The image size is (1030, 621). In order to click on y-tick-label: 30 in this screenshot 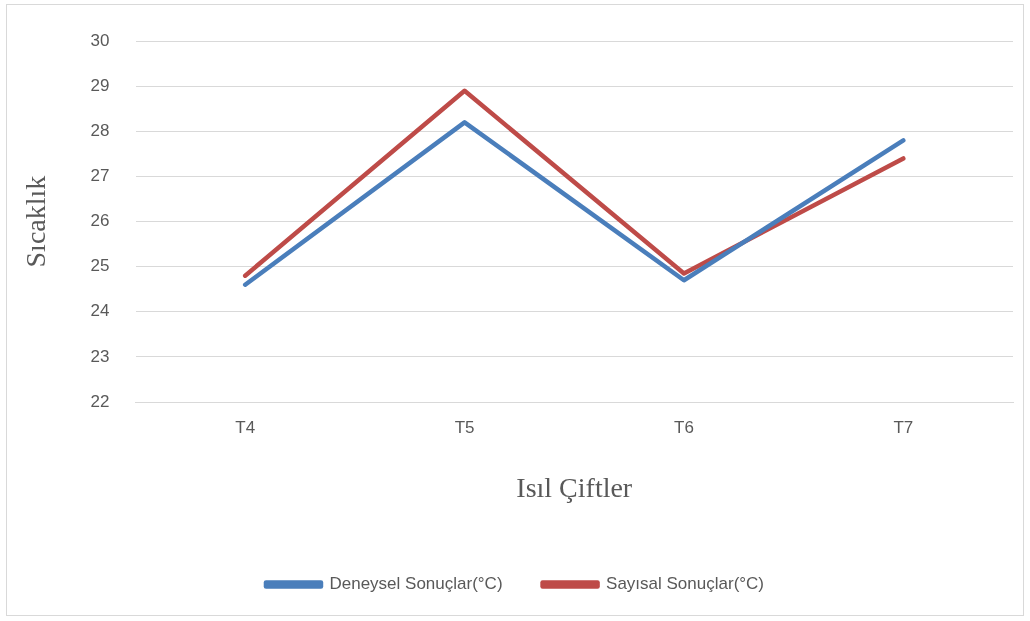, I will do `click(100, 40)`.